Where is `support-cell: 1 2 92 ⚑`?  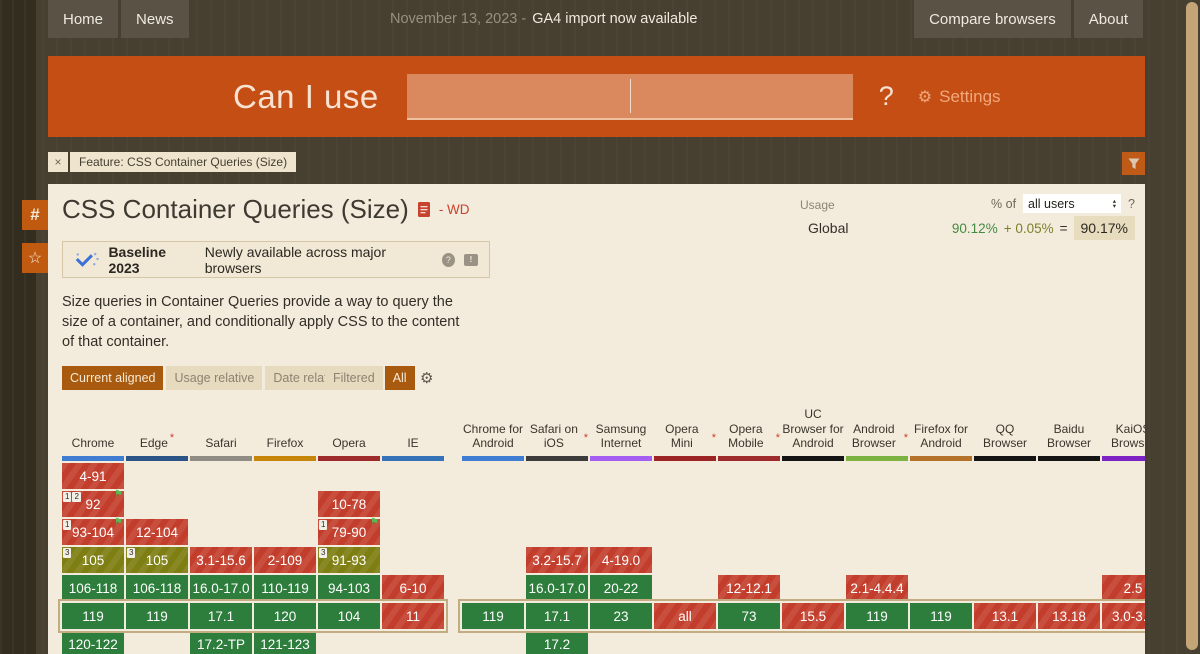
support-cell: 1 2 92 ⚑ is located at coordinates (93, 503).